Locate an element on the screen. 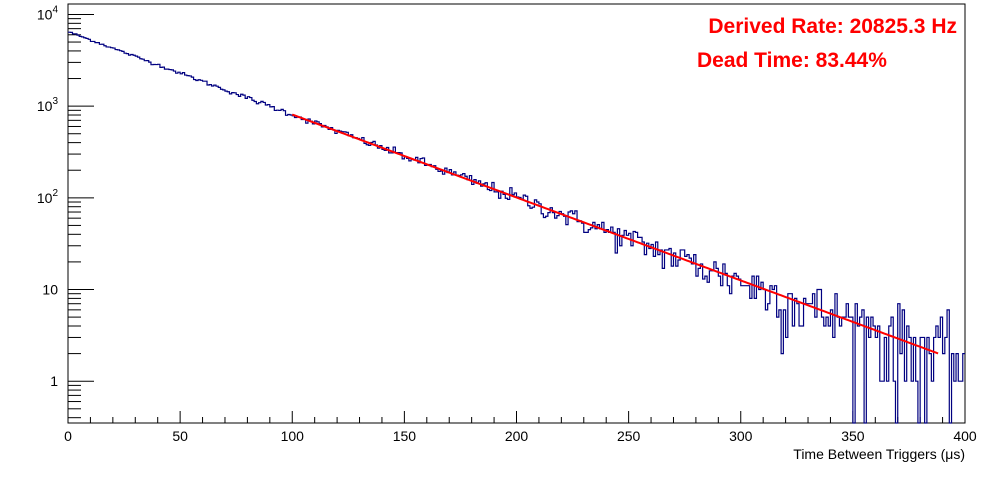  y-tick-label: 10⁴ is located at coordinates (48, 13).